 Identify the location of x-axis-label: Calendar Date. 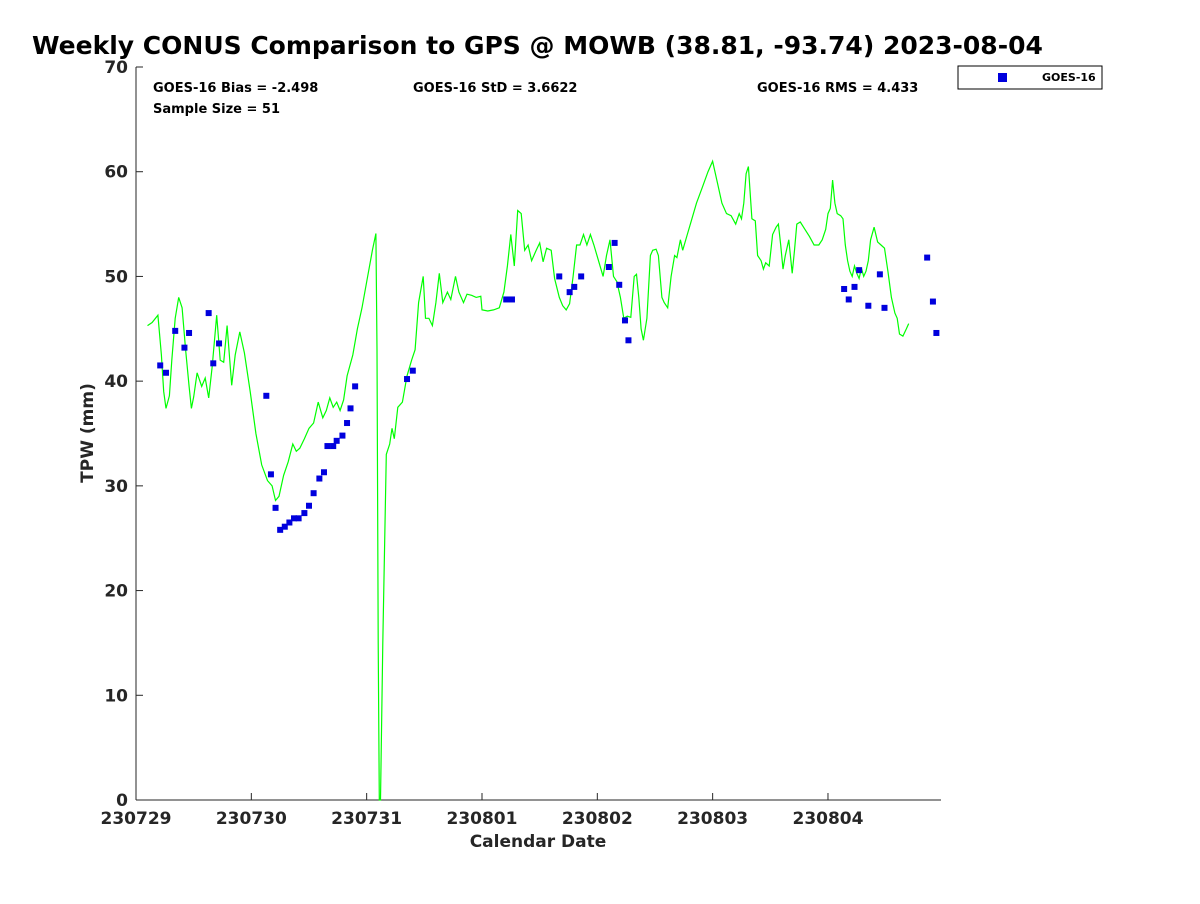
(538, 842).